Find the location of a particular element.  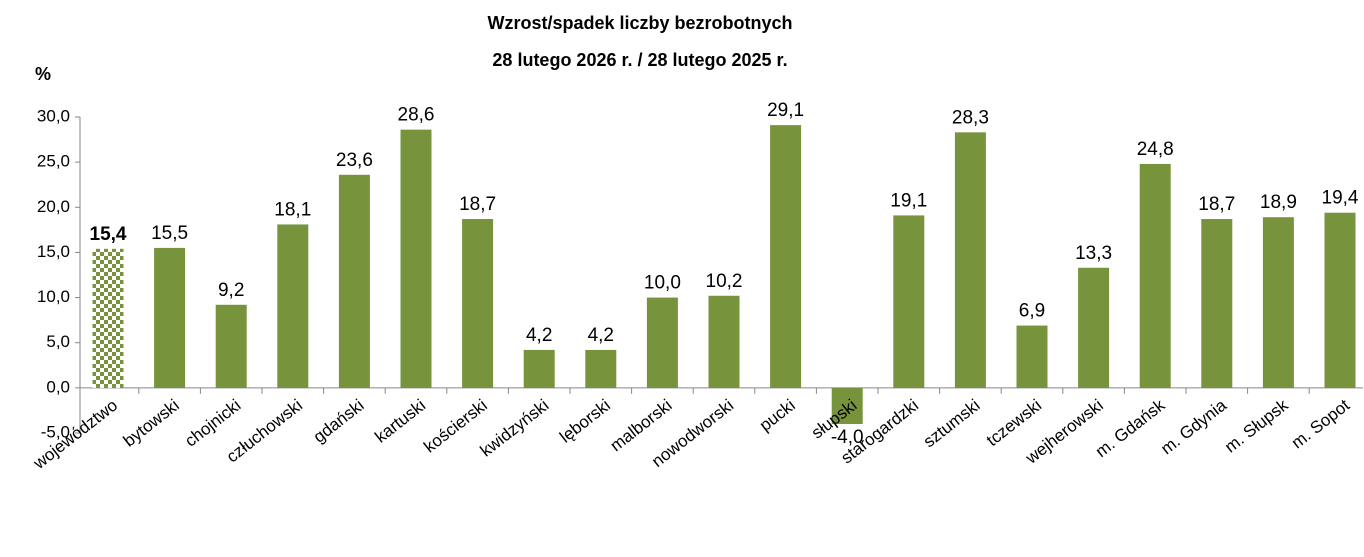

x-tick-label: kwidzyński is located at coordinates (515, 428).